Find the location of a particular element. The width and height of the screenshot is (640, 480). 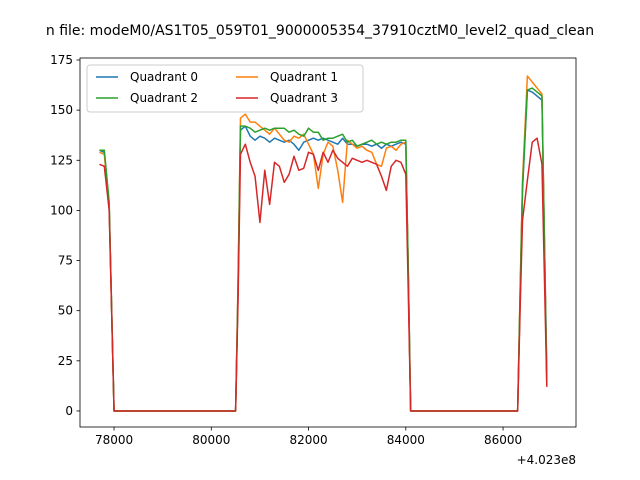

x-offset-label: +4.023e8 is located at coordinates (546, 460).